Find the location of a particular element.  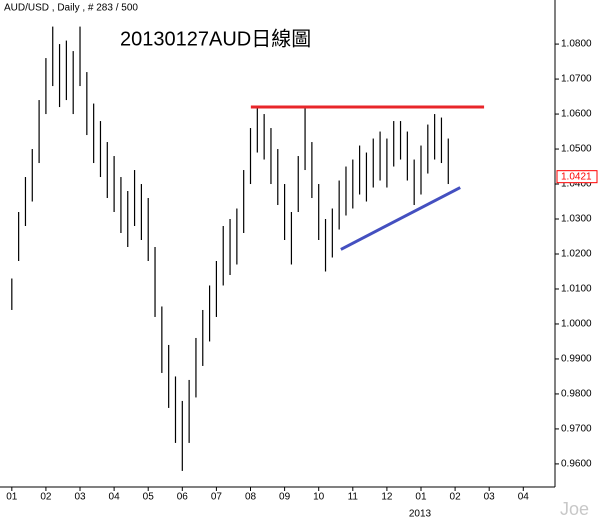

y-tick-label: 1.0000 is located at coordinates (576, 324).